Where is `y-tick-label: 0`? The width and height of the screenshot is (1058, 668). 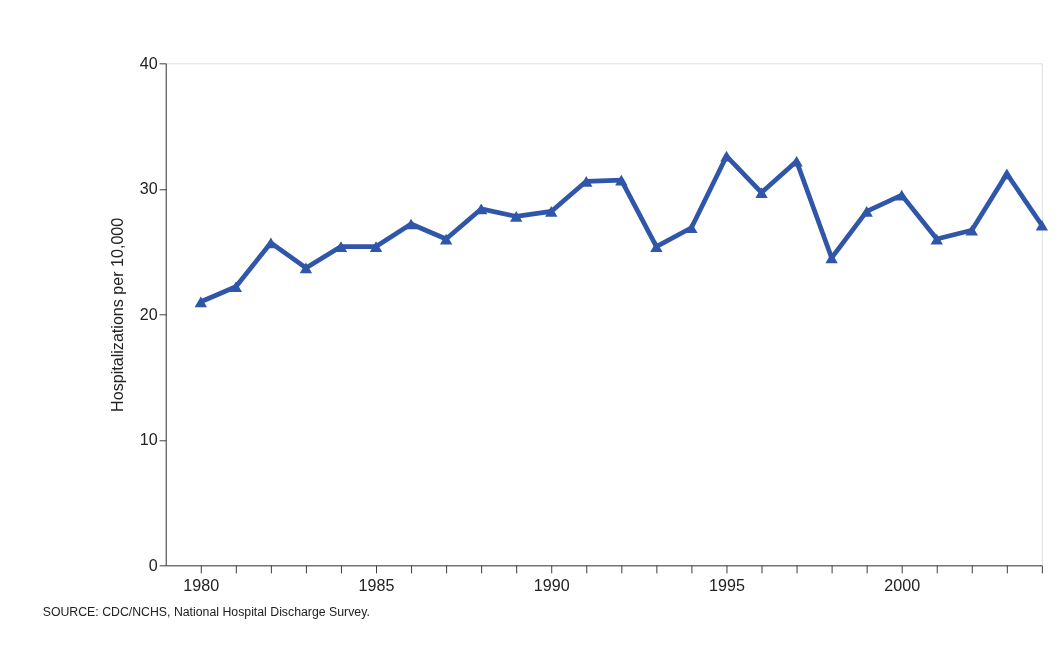 y-tick-label: 0 is located at coordinates (153, 564).